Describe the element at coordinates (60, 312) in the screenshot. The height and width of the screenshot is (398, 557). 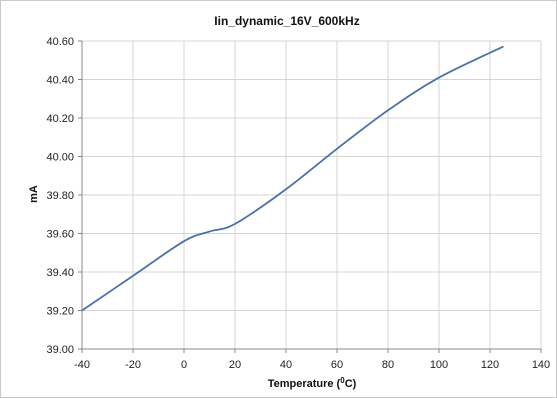
I see `y-tick-label: 39.20` at that location.